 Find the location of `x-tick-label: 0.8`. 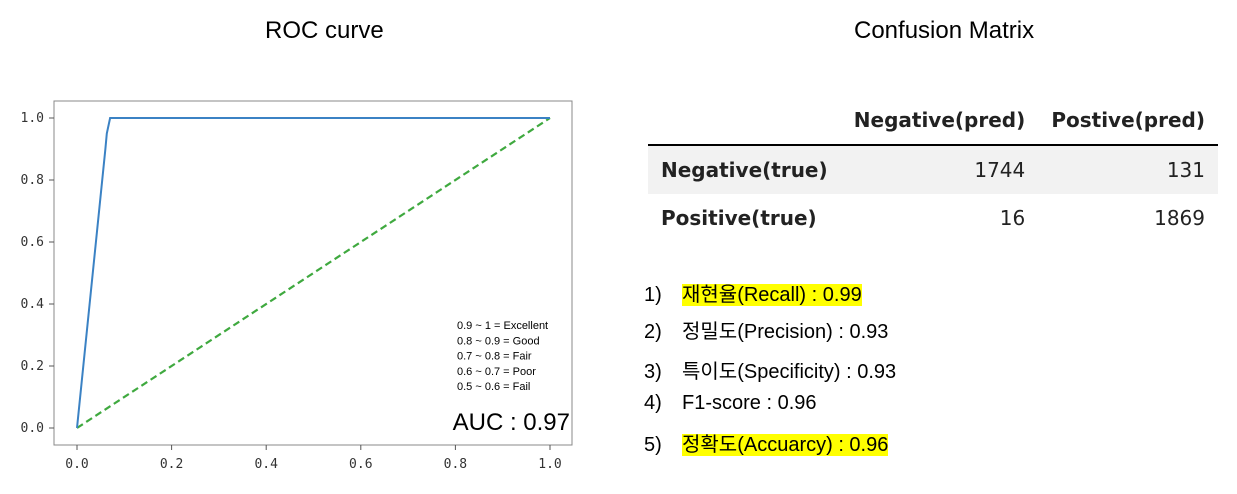

x-tick-label: 0.8 is located at coordinates (455, 464).